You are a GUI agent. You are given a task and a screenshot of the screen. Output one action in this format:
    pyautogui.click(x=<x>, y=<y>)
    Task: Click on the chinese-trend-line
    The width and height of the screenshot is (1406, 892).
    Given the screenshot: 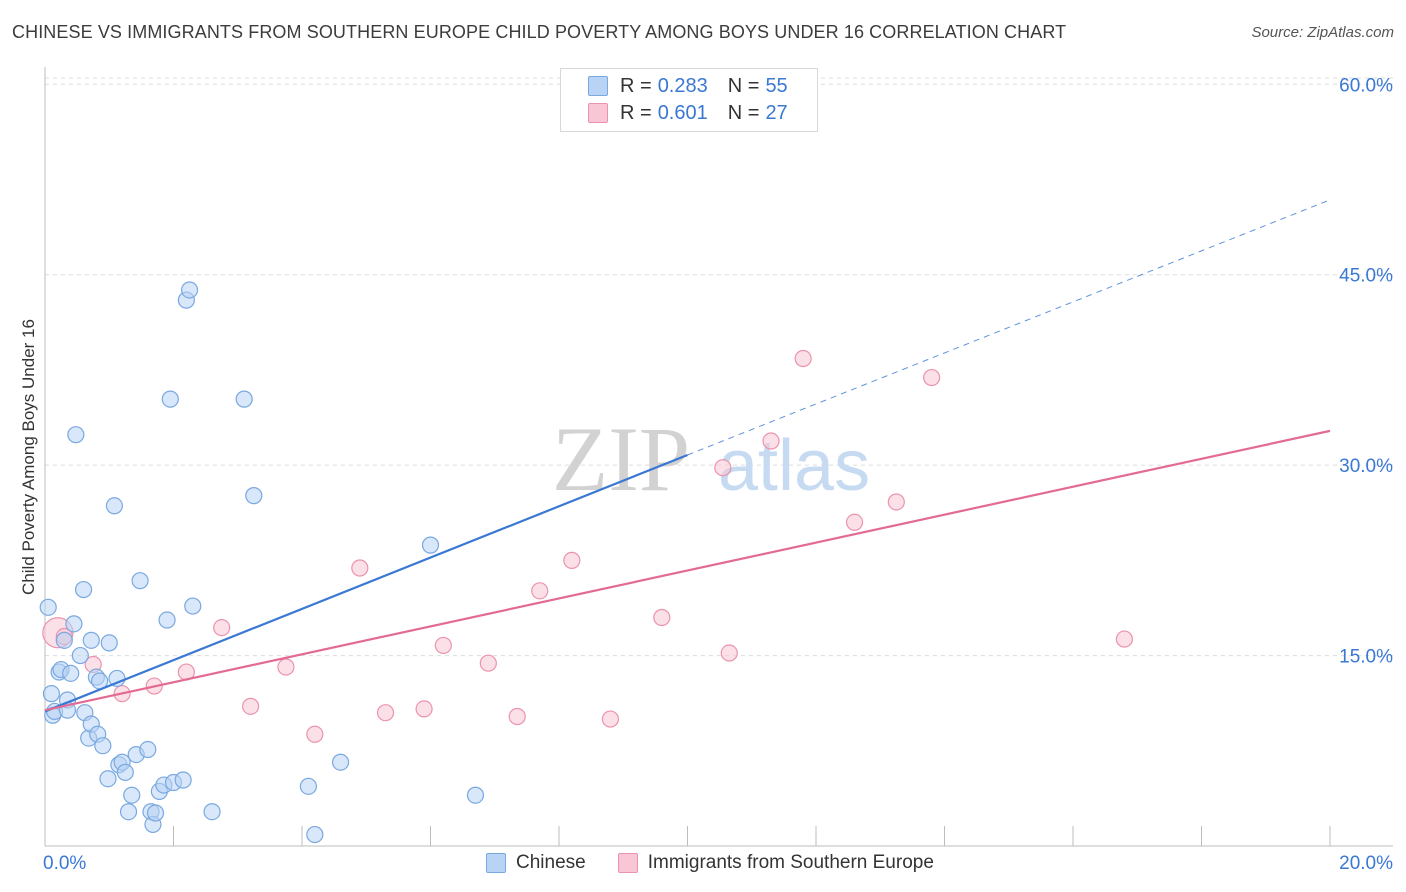 What is the action you would take?
    pyautogui.click(x=366, y=583)
    